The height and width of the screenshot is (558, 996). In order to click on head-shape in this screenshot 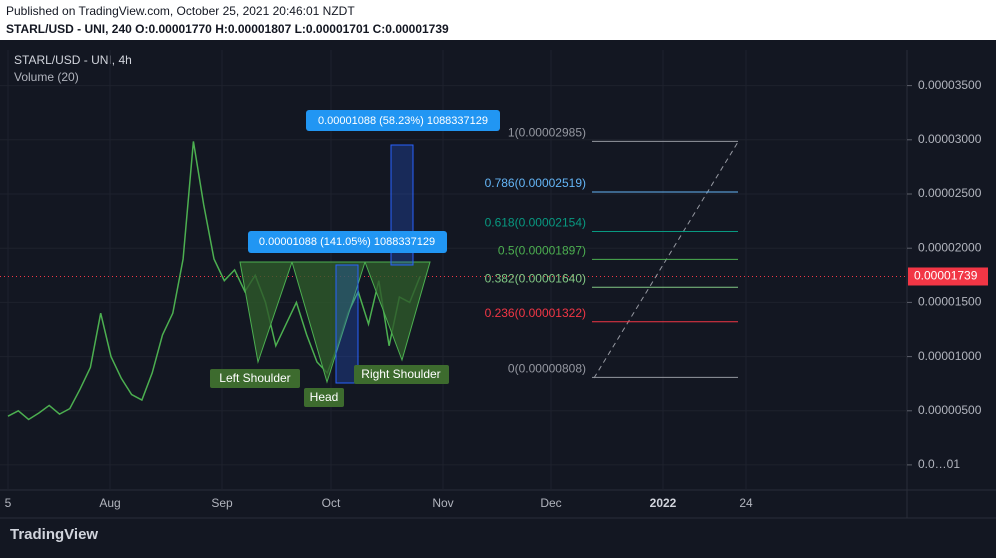, I will do `click(328, 322)`.